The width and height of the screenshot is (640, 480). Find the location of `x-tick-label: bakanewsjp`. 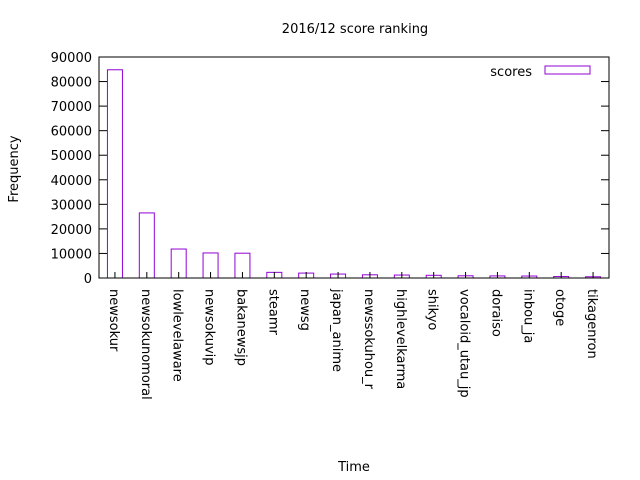

x-tick-label: bakanewsjp is located at coordinates (240, 327).